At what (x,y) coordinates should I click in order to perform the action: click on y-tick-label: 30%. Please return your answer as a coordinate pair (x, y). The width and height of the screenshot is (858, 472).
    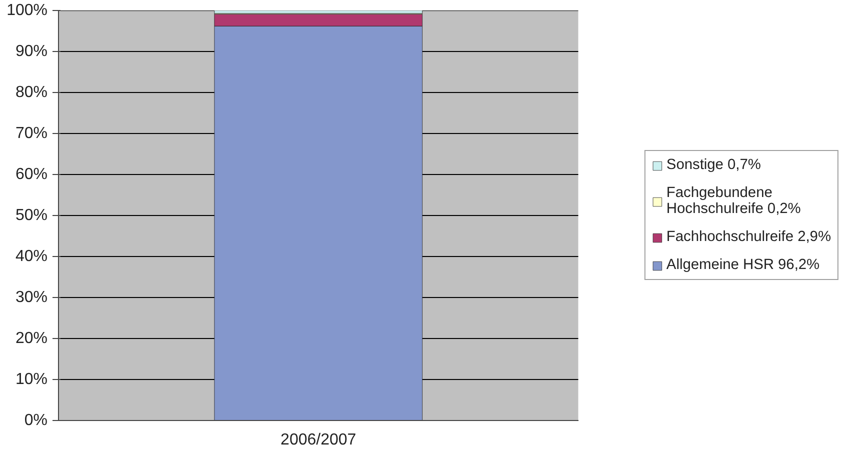
    Looking at the image, I should click on (31, 297).